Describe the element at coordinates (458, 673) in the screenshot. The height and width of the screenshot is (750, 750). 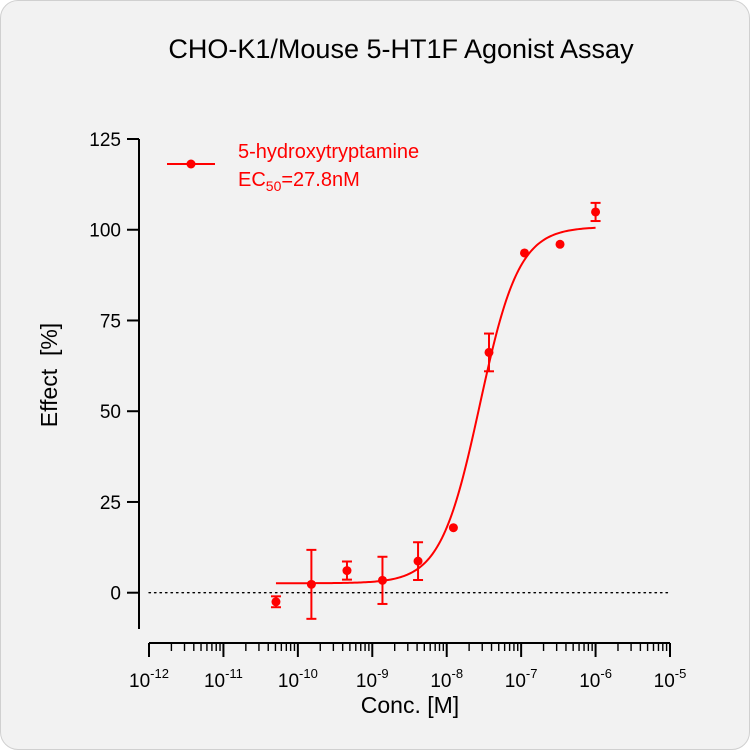
I see `x-tick-label-exponent: -8` at that location.